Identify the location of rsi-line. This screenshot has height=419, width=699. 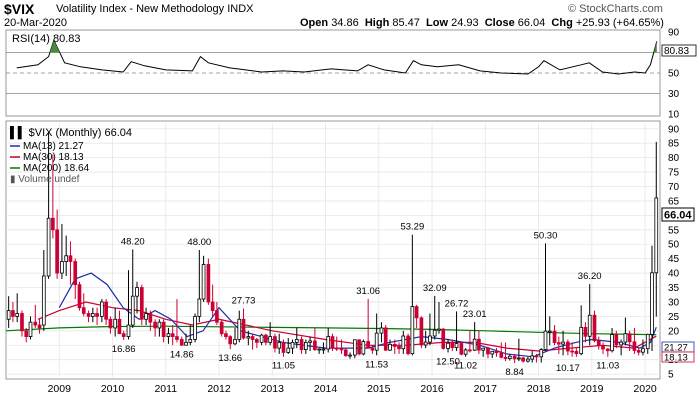
(337, 56).